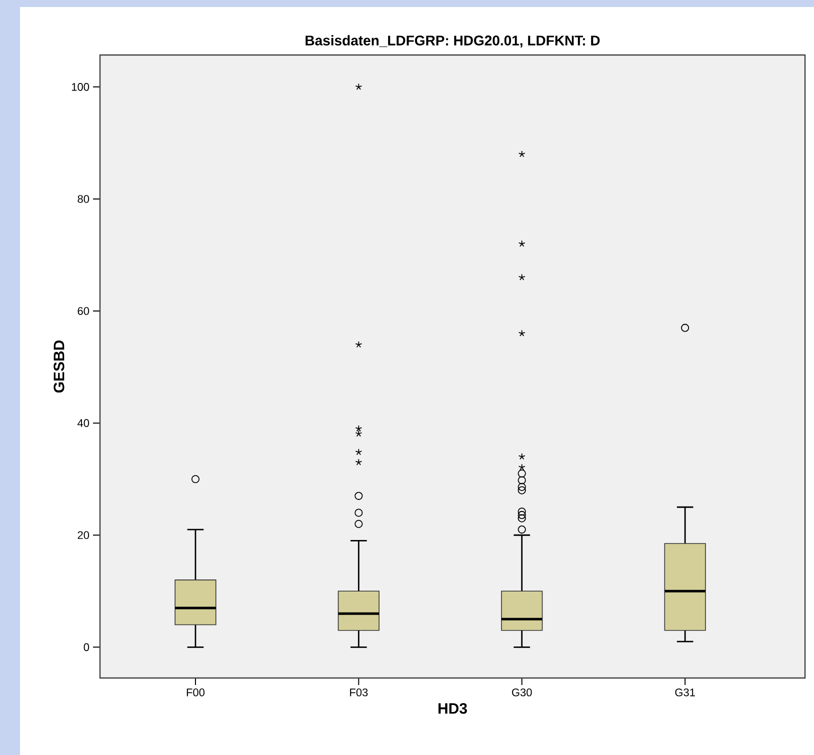 This screenshot has width=814, height=755. I want to click on y-tick-label: 20, so click(84, 535).